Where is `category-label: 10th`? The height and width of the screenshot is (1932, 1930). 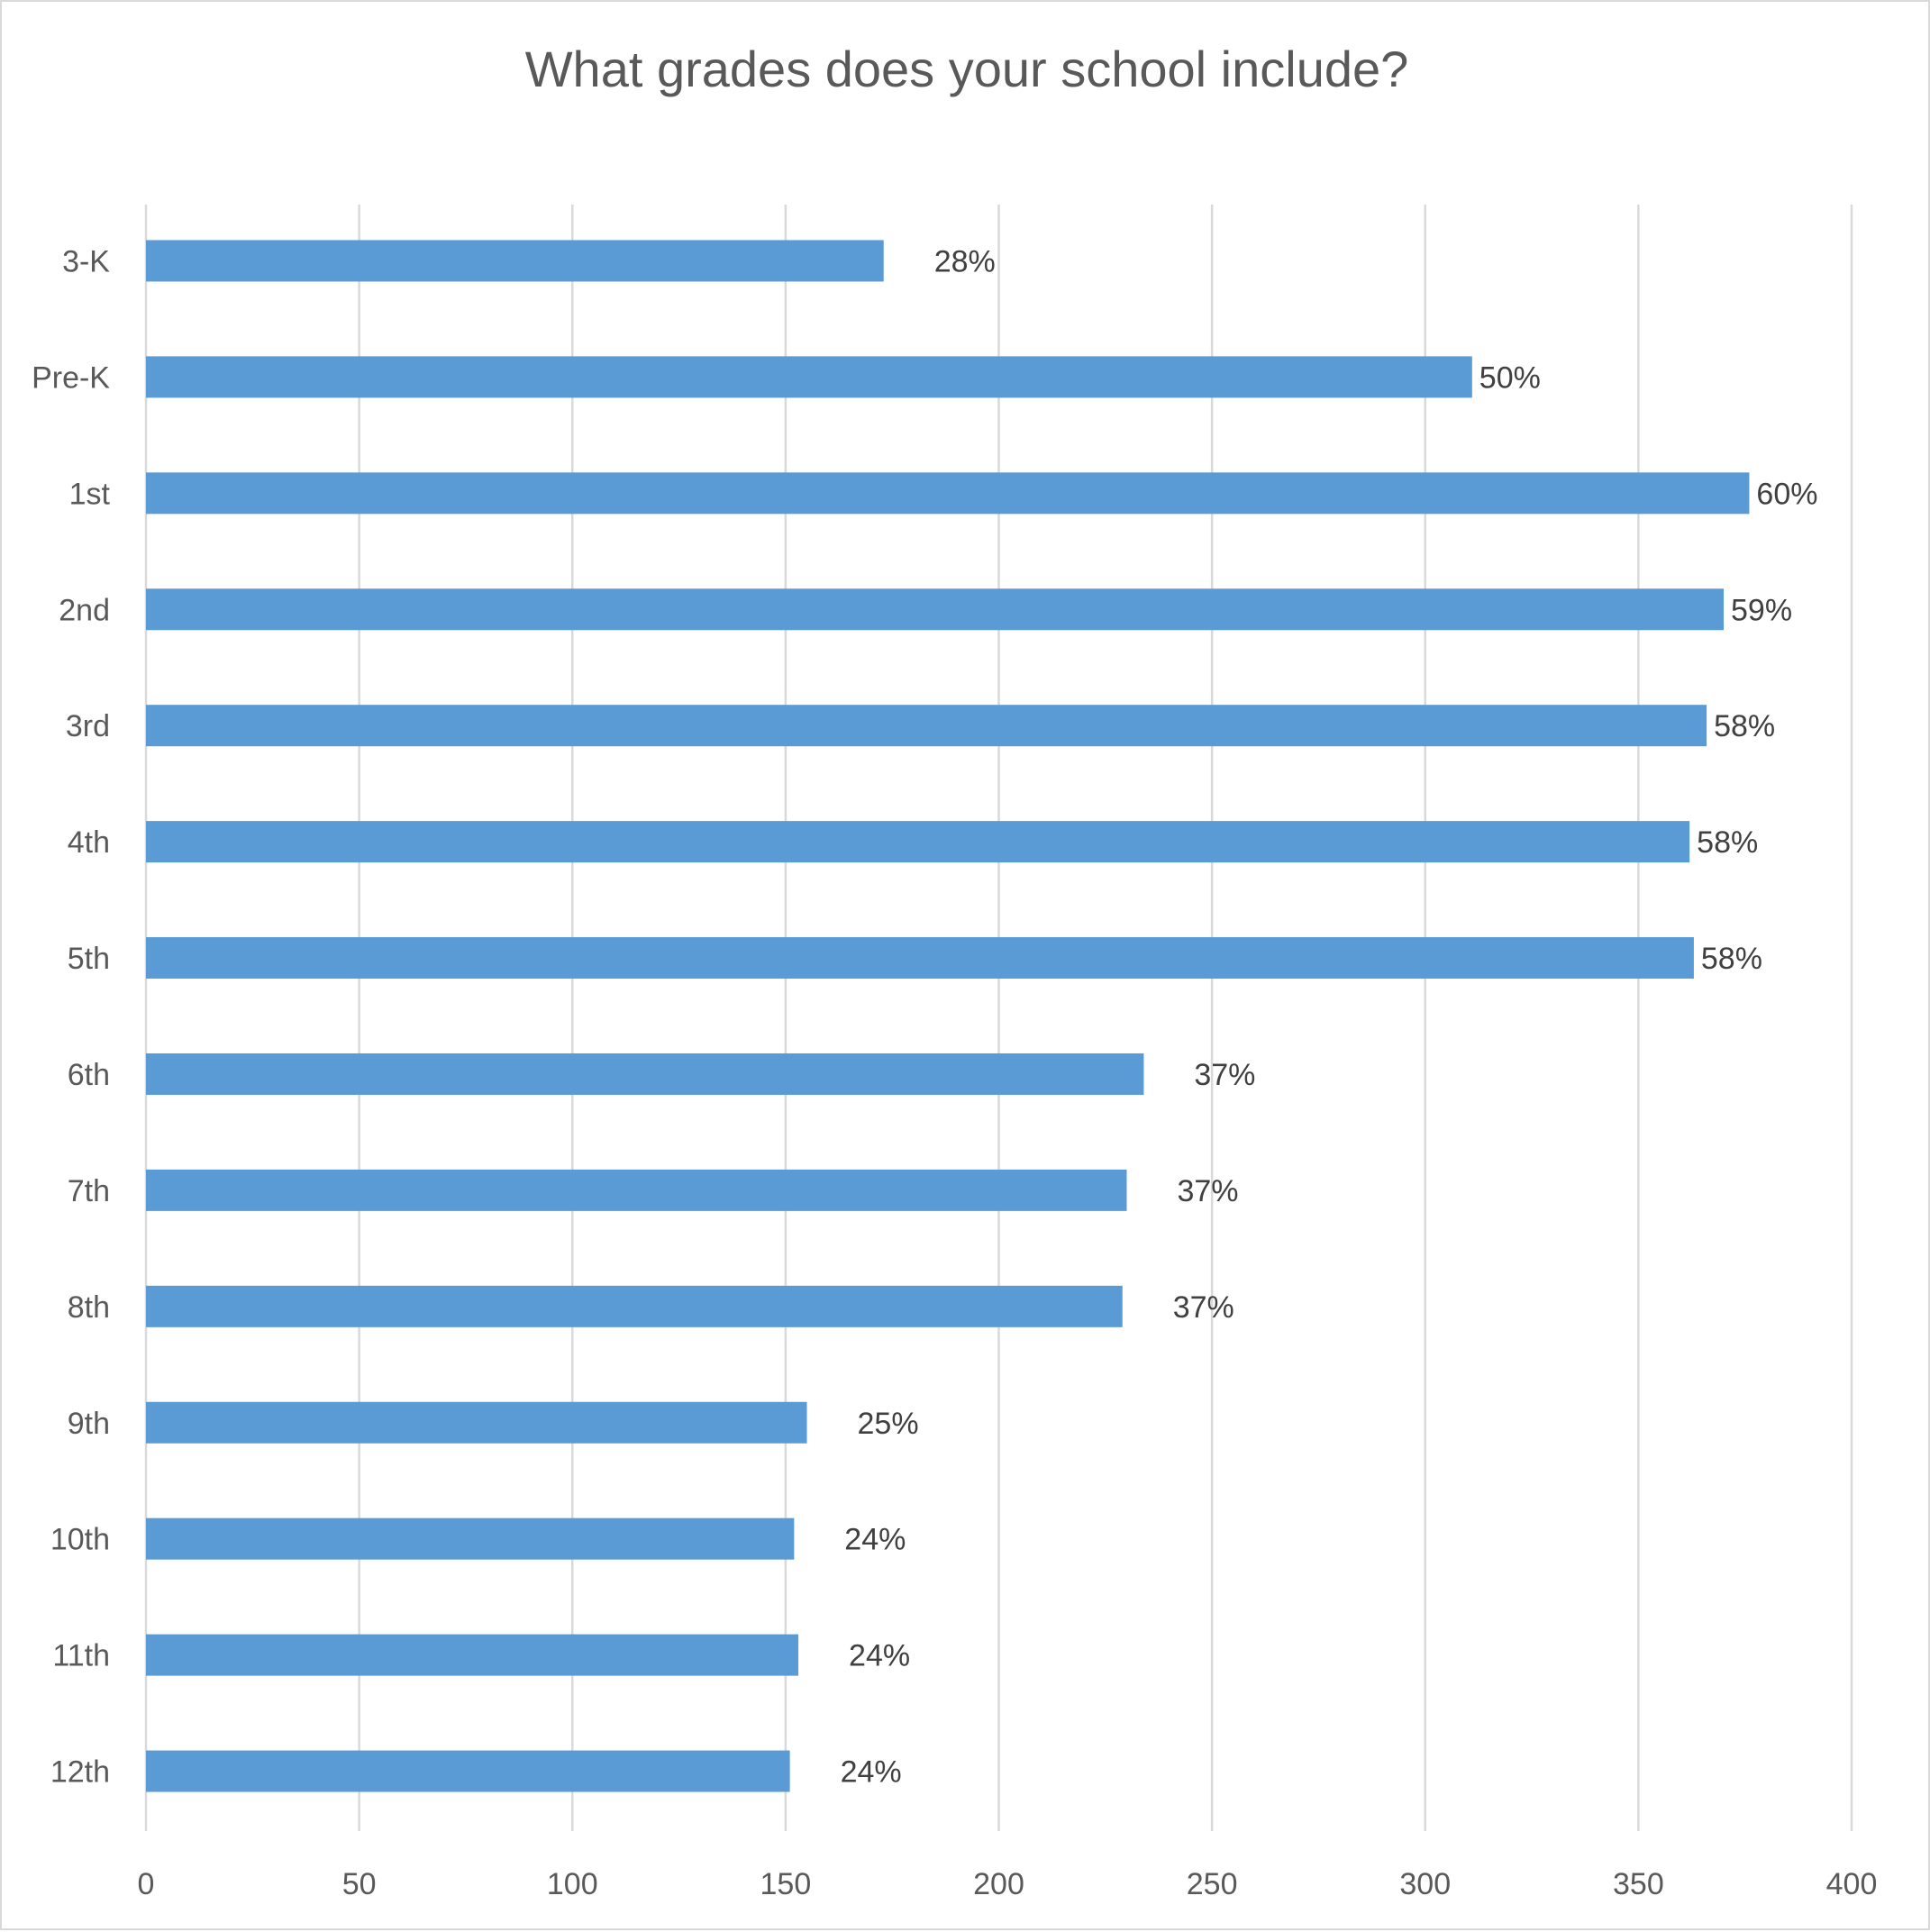
category-label: 10th is located at coordinates (80, 1540).